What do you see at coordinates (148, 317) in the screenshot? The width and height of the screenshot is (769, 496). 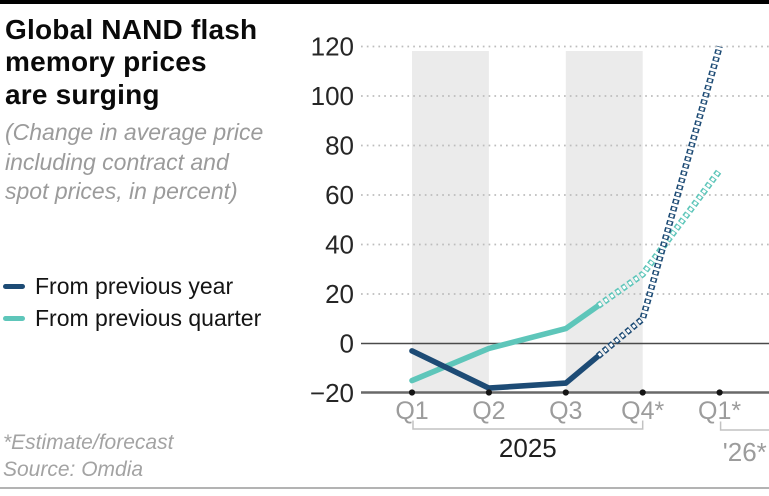 I see `legend-label: From previous quarter` at bounding box center [148, 317].